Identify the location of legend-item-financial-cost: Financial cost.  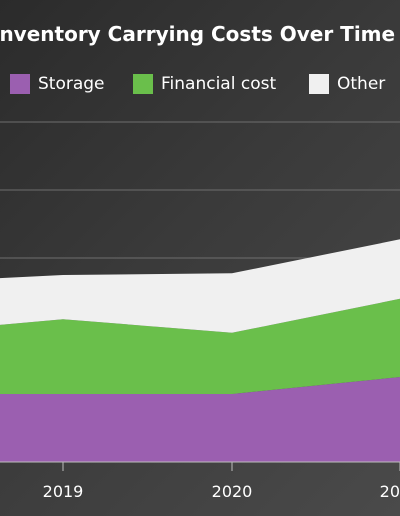
(204, 84).